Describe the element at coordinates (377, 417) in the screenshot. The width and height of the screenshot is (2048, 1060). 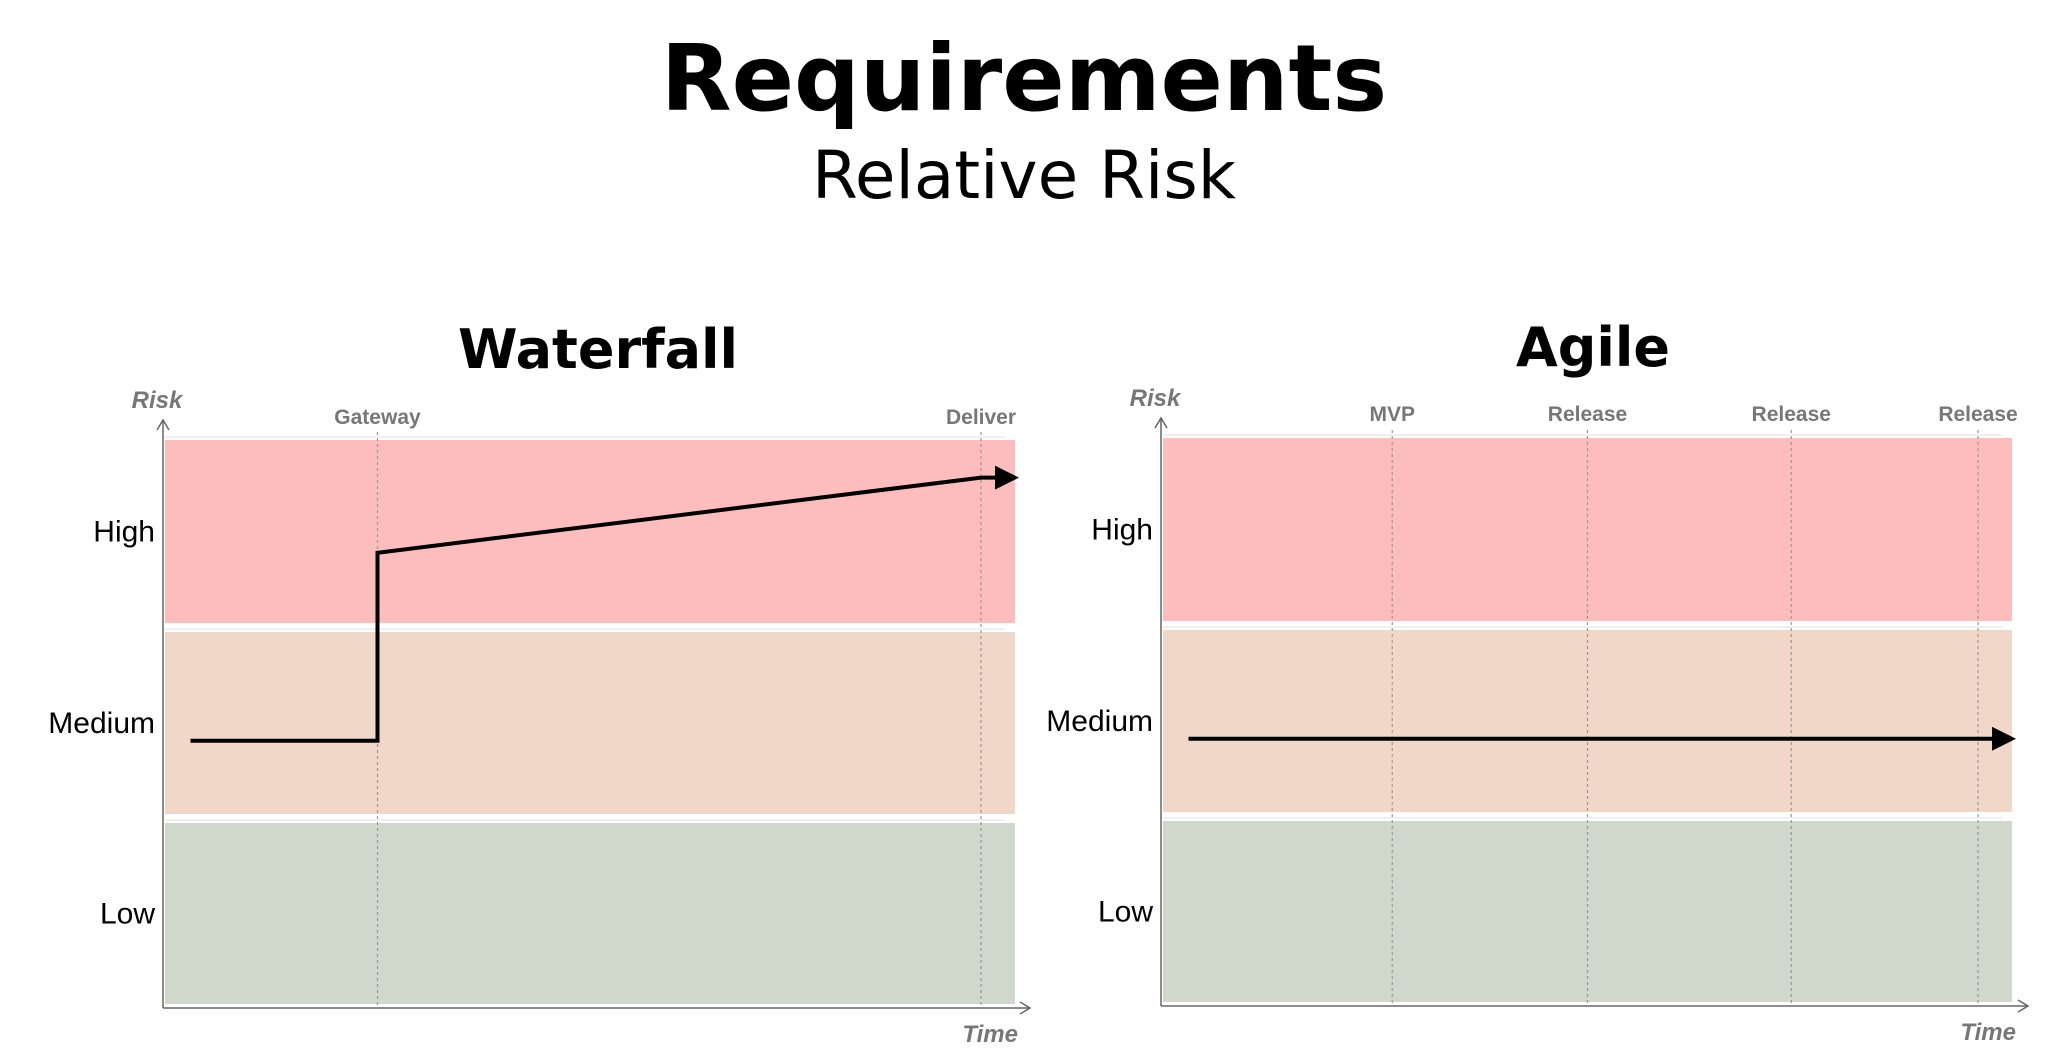
I see `marker-label: Gateway` at that location.